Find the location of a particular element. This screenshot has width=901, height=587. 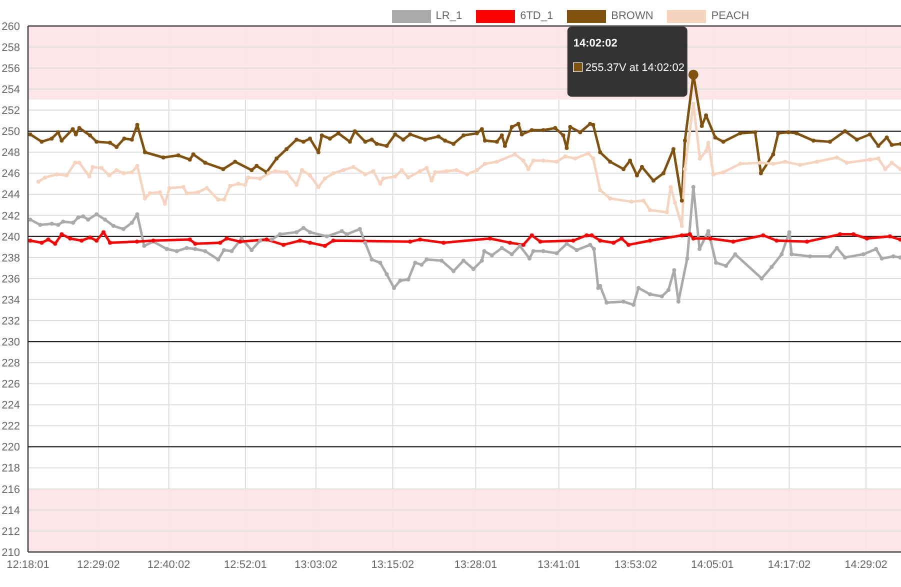

x-tick-label: 12:40:02 is located at coordinates (168, 564).